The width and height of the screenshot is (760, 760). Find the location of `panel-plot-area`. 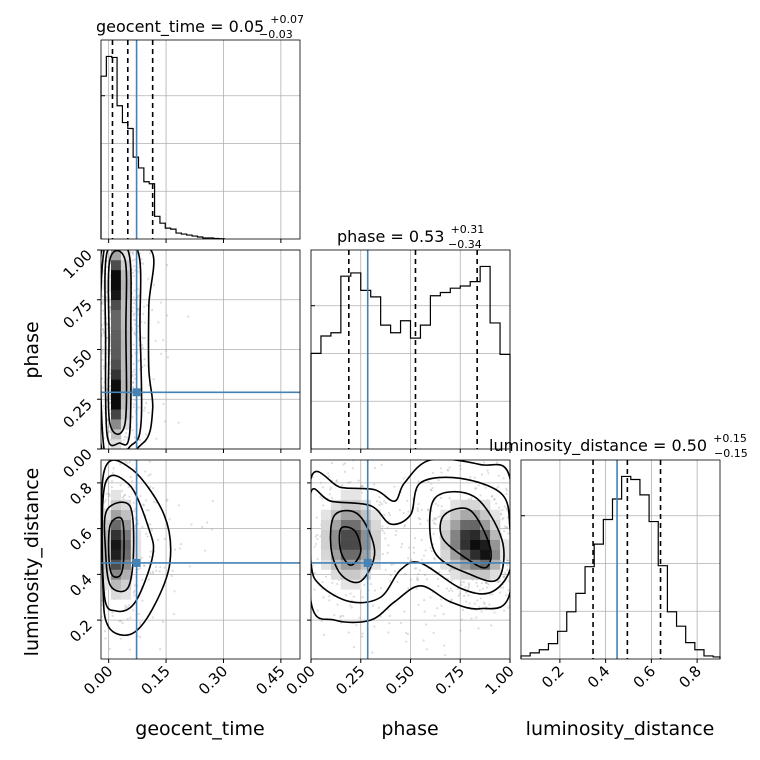

panel-plot-area is located at coordinates (429, 556).